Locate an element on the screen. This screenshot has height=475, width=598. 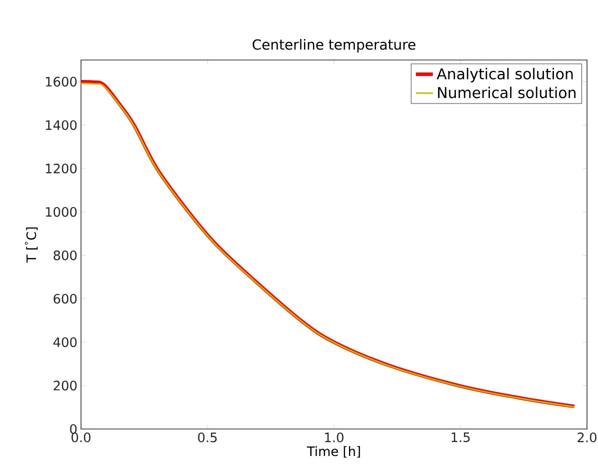
x-tick-label: 0.5 is located at coordinates (207, 437).